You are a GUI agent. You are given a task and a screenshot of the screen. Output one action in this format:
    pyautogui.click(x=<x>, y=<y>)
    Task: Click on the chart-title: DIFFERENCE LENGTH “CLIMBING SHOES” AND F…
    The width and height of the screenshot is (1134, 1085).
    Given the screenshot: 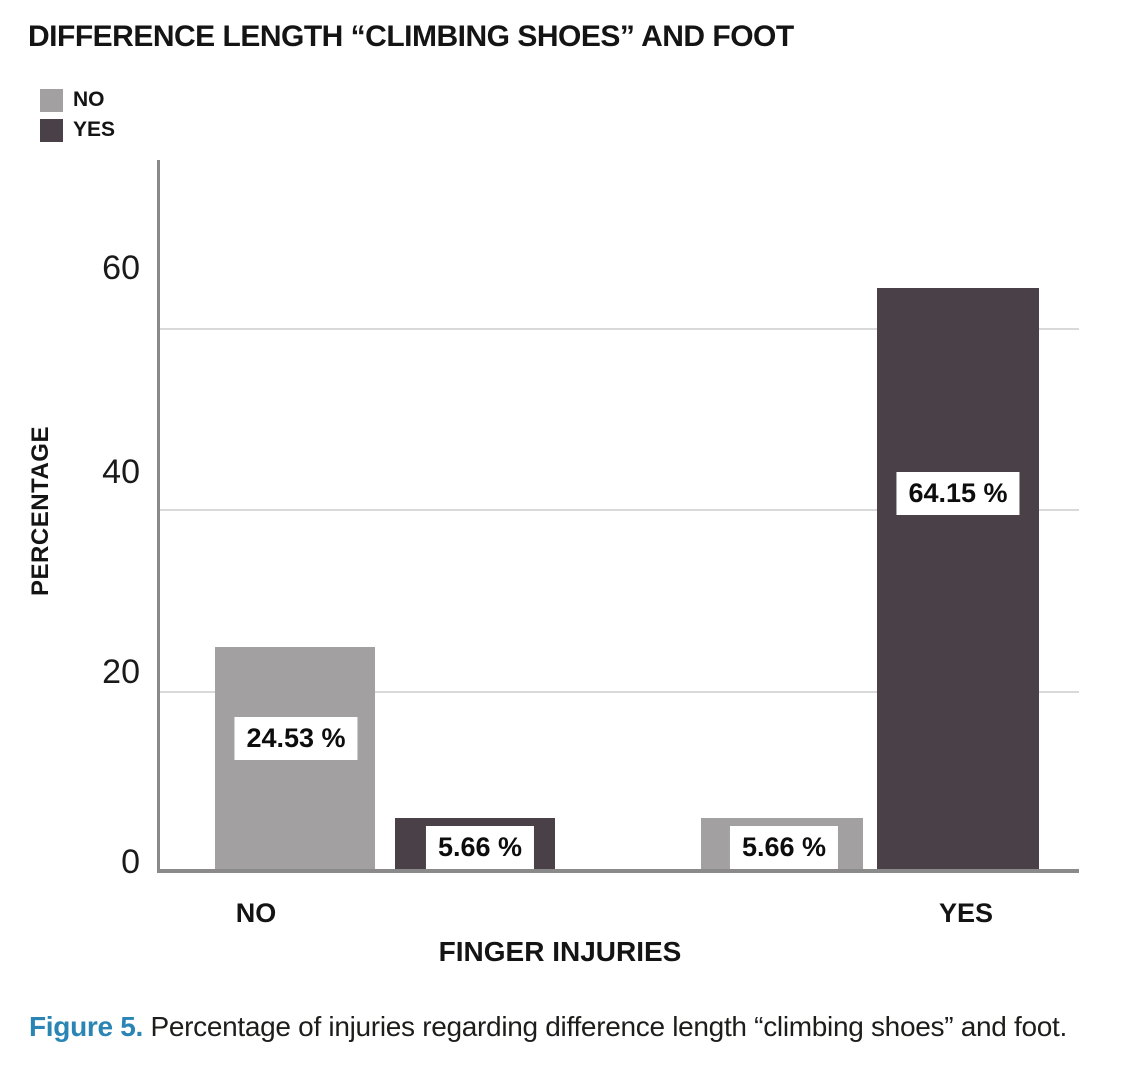 What is the action you would take?
    pyautogui.click(x=411, y=36)
    